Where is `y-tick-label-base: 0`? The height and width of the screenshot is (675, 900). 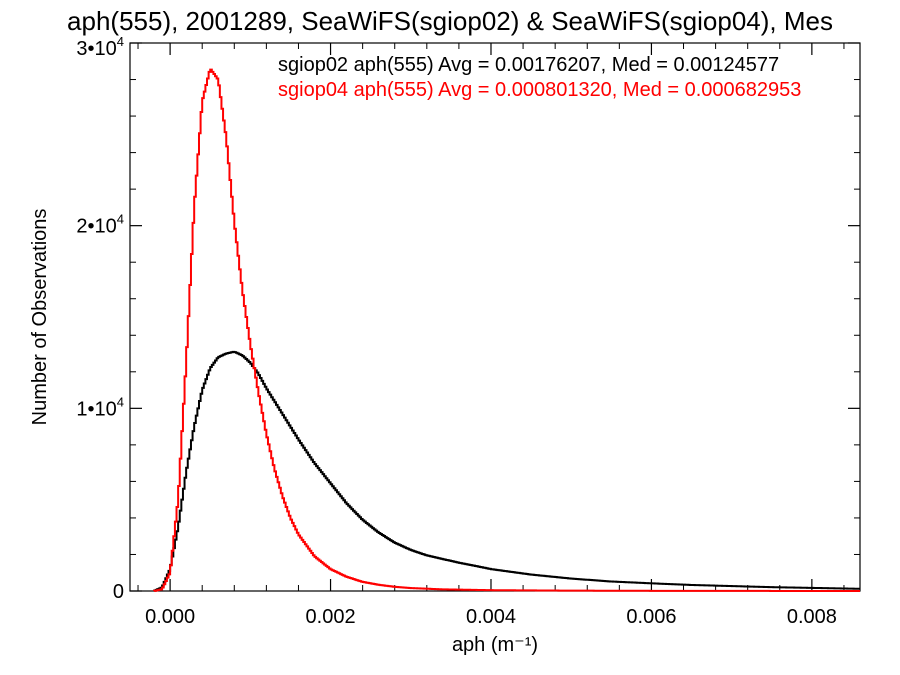 y-tick-label-base: 0 is located at coordinates (118, 592).